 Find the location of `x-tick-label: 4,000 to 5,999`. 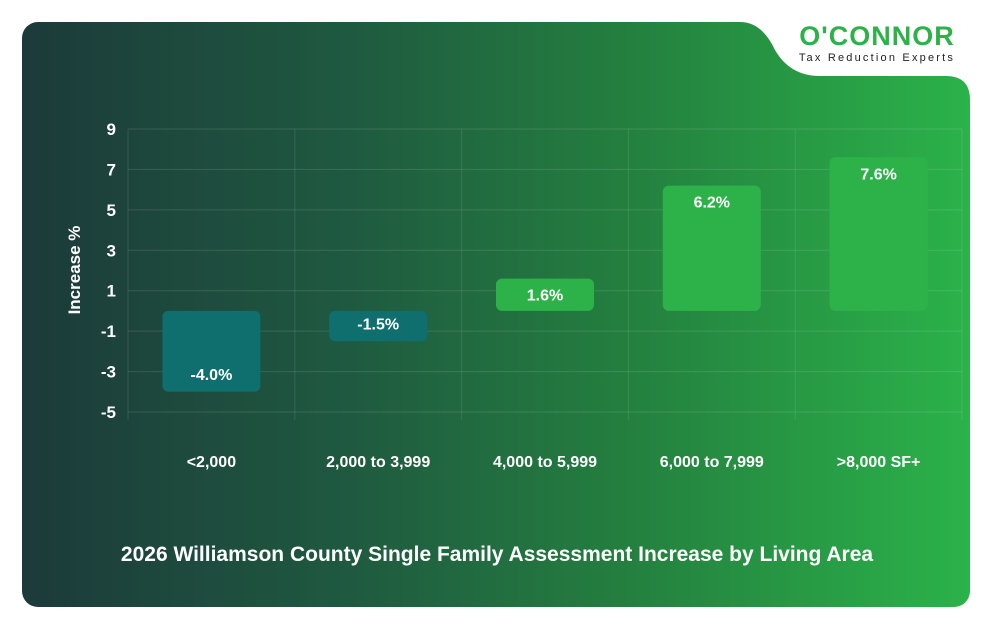

x-tick-label: 4,000 to 5,999 is located at coordinates (545, 462).